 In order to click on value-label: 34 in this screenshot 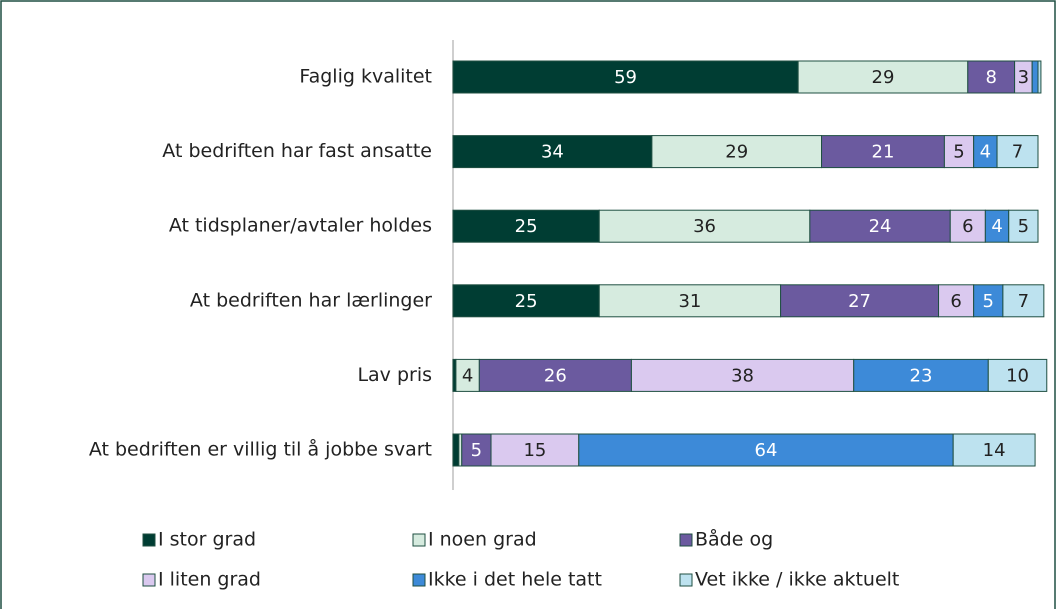, I will do `click(552, 152)`.